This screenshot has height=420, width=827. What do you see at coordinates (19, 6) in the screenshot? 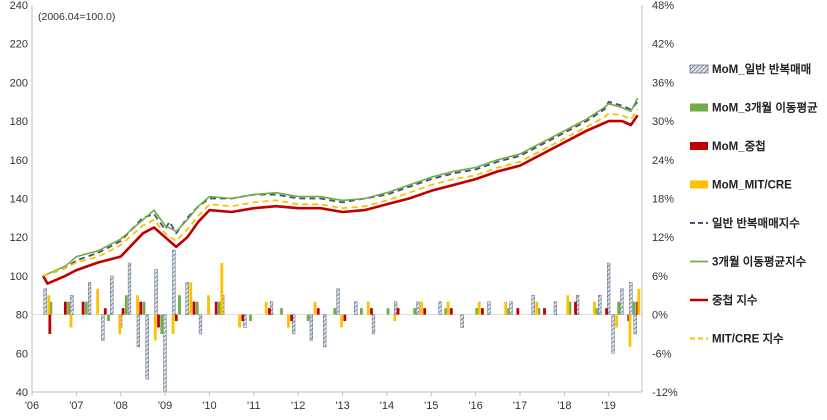
I see `y-left-tick-label: 240` at bounding box center [19, 6].